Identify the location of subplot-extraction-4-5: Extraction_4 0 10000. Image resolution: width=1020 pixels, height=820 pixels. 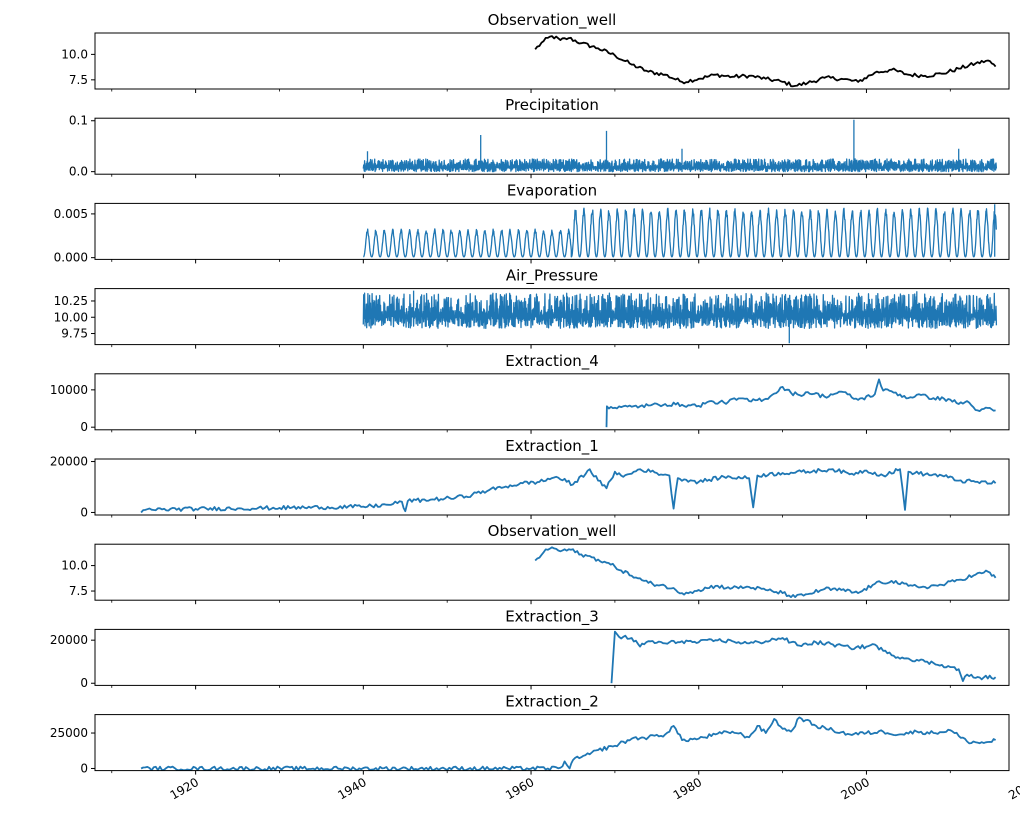
(530, 393).